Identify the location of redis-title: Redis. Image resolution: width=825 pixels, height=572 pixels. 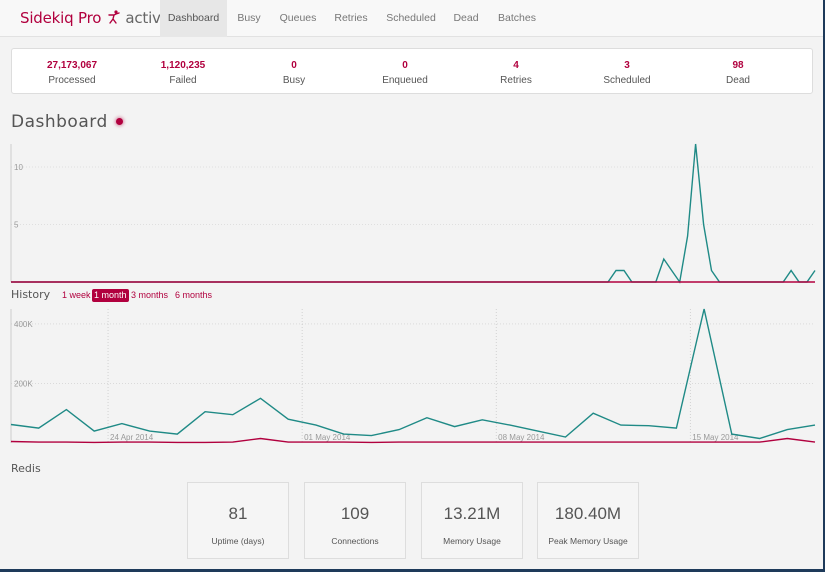
(26, 468).